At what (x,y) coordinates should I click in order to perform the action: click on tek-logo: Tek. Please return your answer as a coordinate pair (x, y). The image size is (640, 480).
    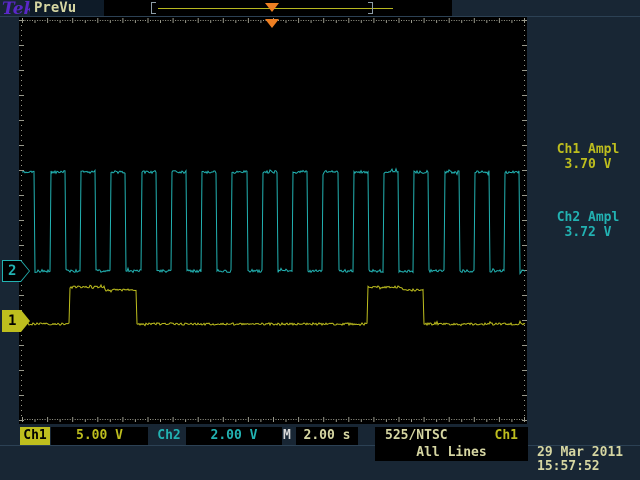
    Looking at the image, I should click on (19, 9).